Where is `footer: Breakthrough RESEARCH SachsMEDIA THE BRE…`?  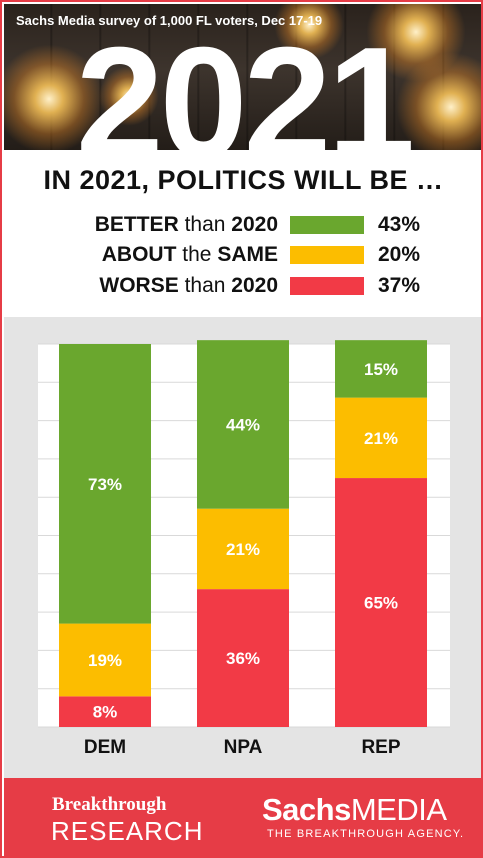 footer: Breakthrough RESEARCH SachsMEDIA THE BRE… is located at coordinates (242, 817).